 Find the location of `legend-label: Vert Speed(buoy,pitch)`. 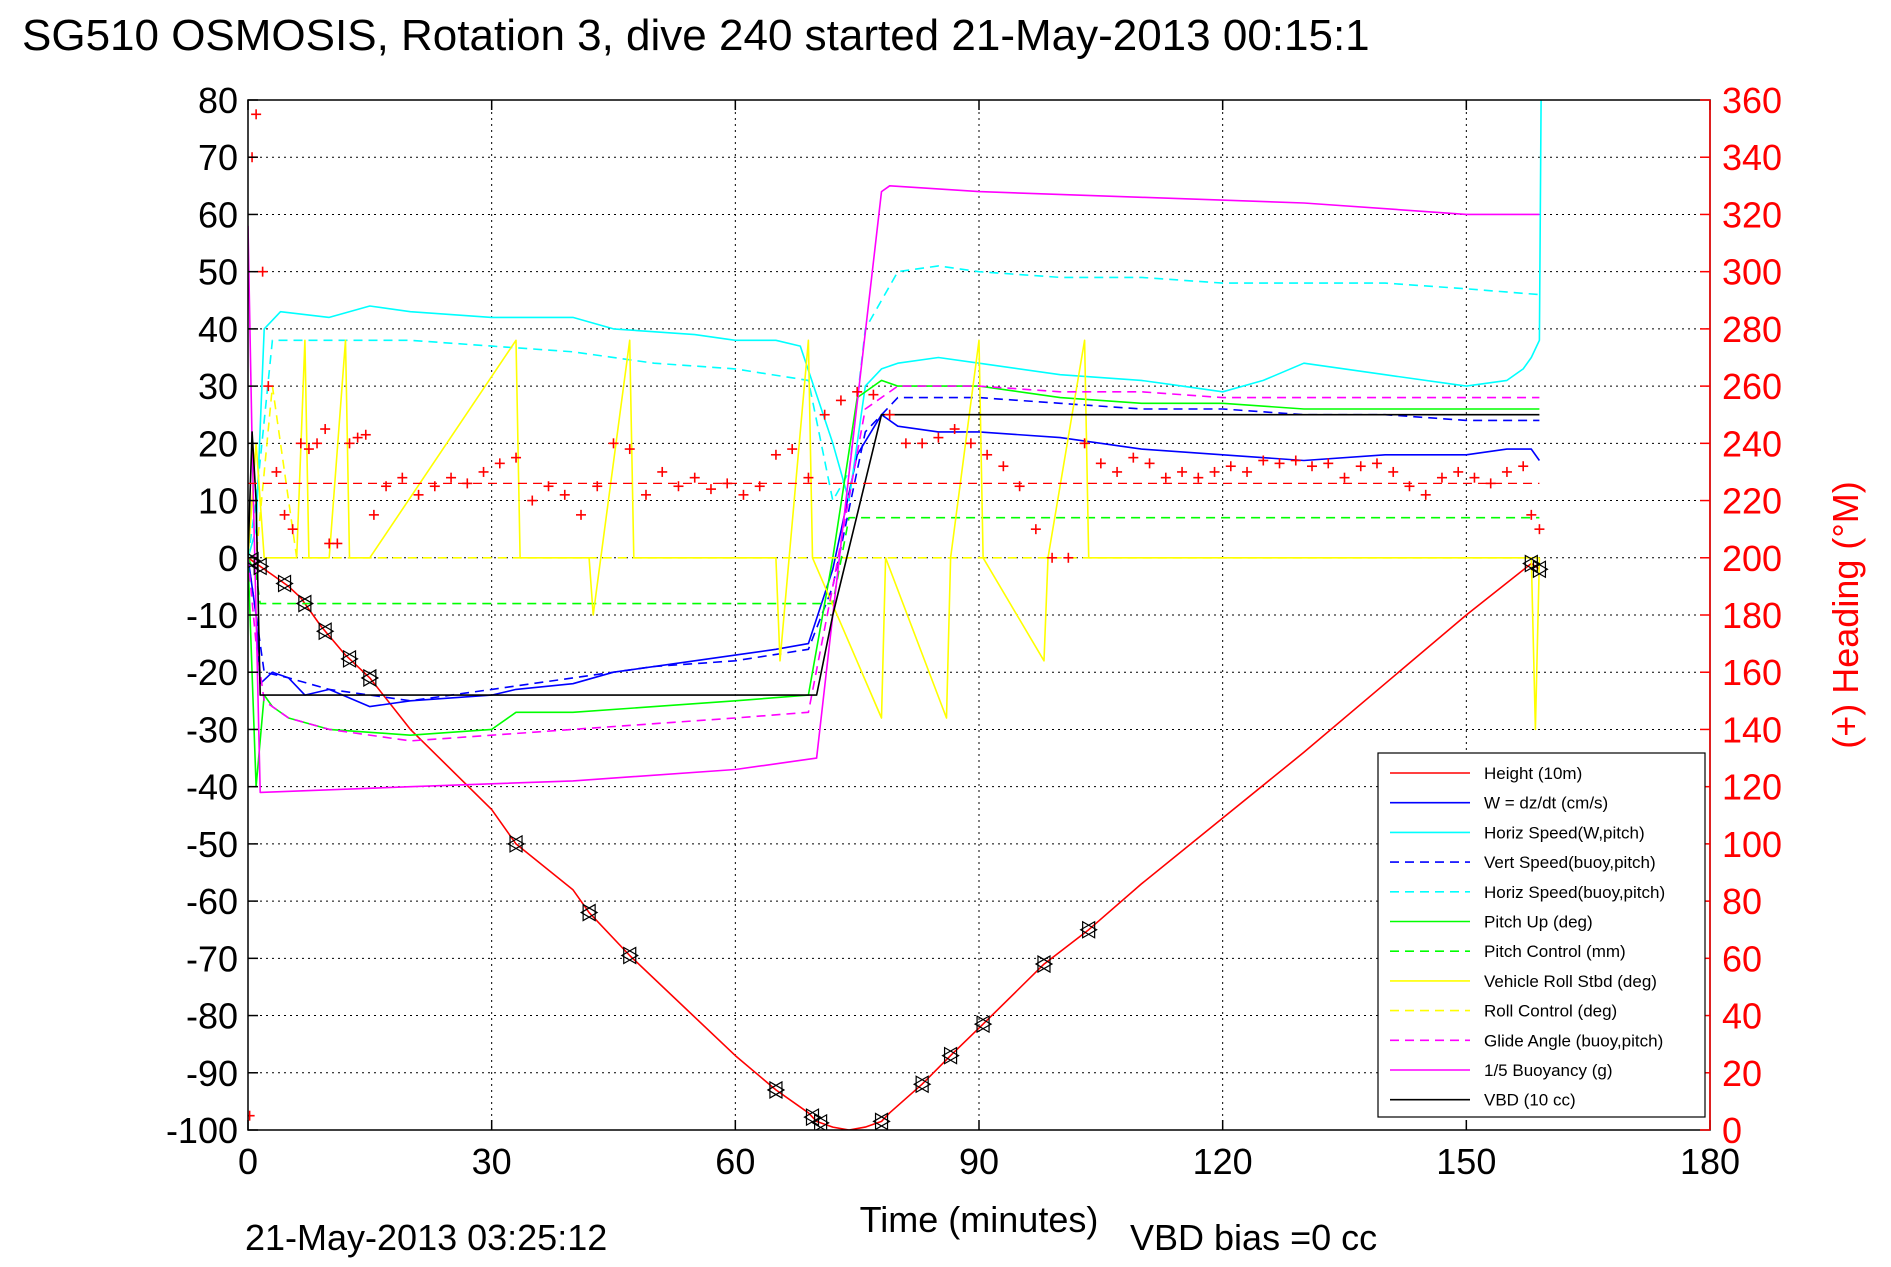

legend-label: Vert Speed(buoy,pitch) is located at coordinates (1570, 862).